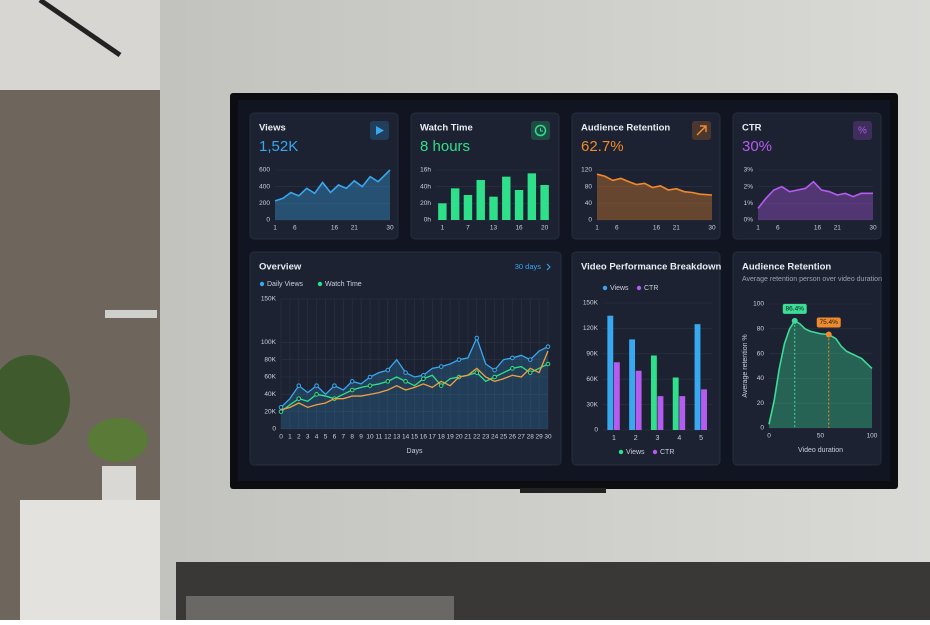 Image resolution: width=930 pixels, height=625 pixels. I want to click on y-tick-label: 40K, so click(270, 394).